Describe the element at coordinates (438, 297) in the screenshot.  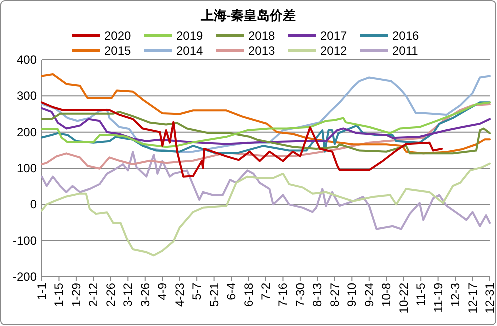
I see `x-tick-label: 11-19` at that location.